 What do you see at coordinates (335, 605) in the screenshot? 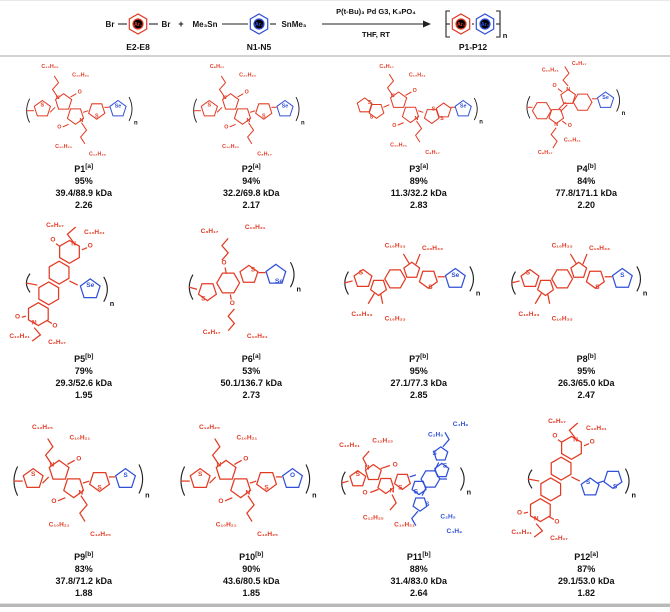
I see `bottom-border-line` at bounding box center [335, 605].